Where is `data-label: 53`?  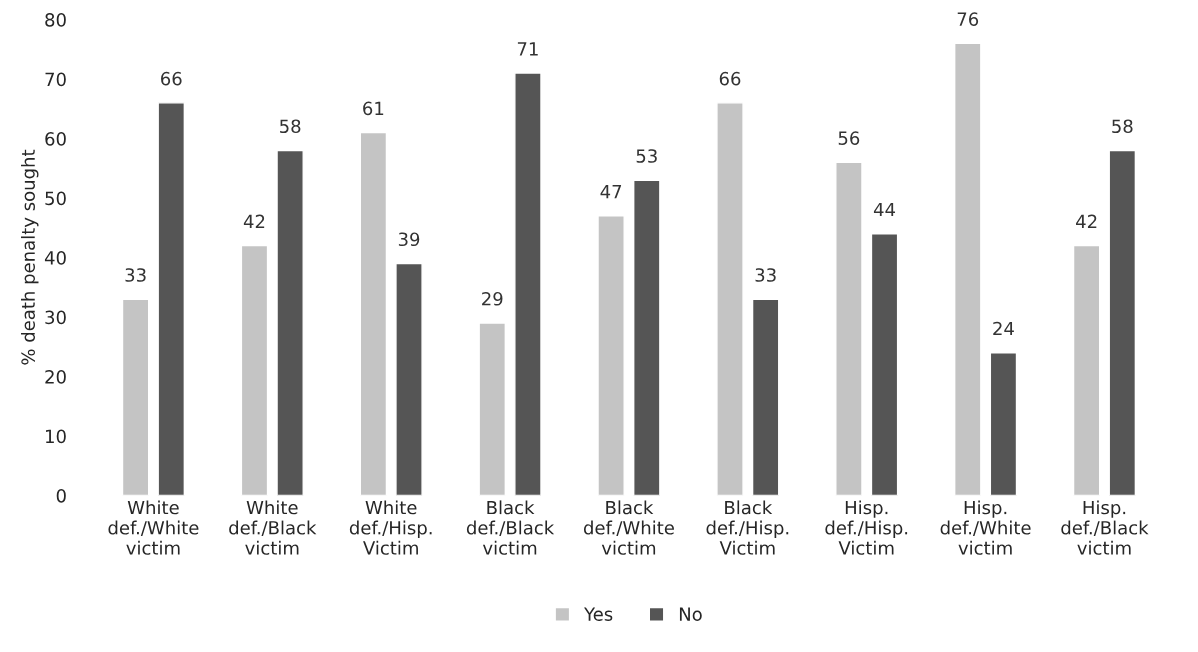 data-label: 53 is located at coordinates (646, 156).